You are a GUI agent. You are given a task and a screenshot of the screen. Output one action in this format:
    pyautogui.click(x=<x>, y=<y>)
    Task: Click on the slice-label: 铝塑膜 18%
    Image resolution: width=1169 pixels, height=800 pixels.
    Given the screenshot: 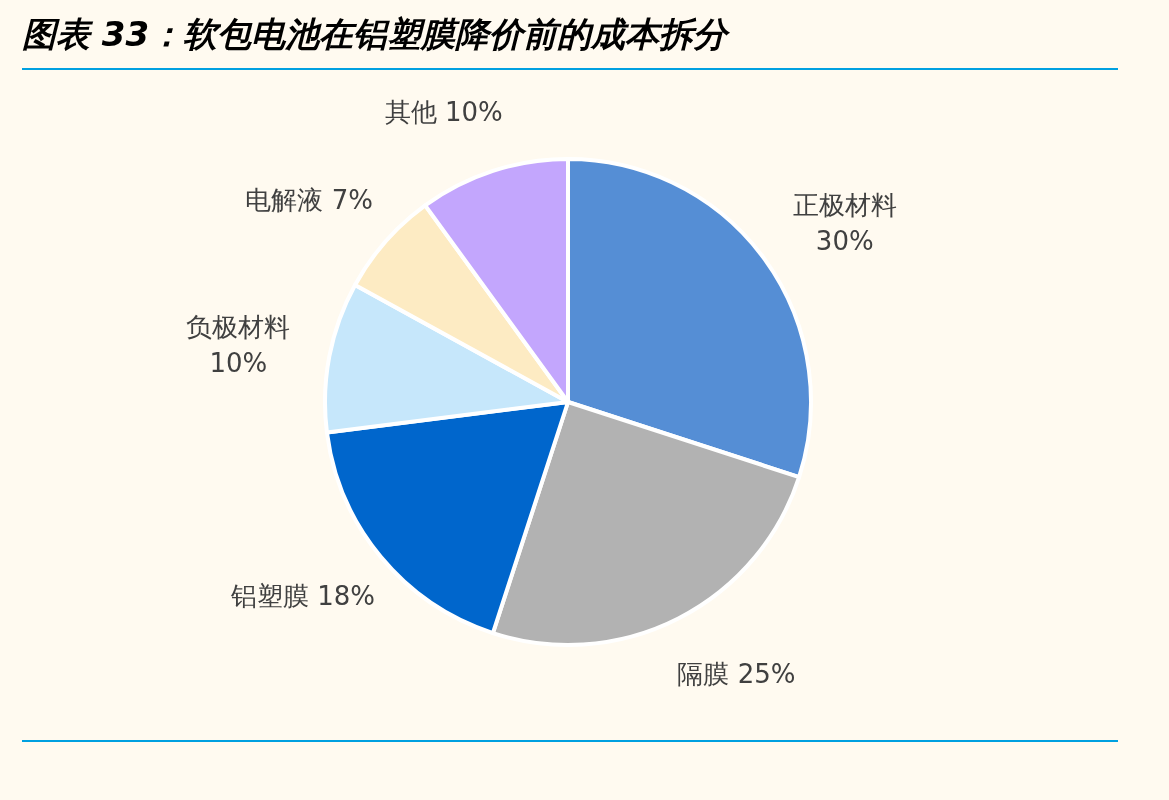 What is the action you would take?
    pyautogui.click(x=302, y=596)
    